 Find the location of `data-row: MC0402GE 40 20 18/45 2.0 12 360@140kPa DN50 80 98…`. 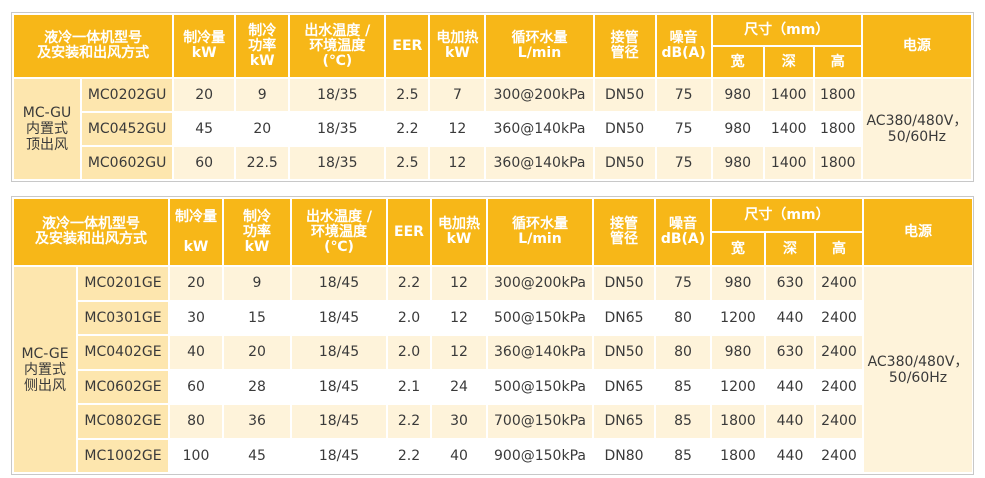

data-row: MC0402GE 40 20 18/45 2.0 12 360@140kPa DN50 80 98… is located at coordinates (493, 352).